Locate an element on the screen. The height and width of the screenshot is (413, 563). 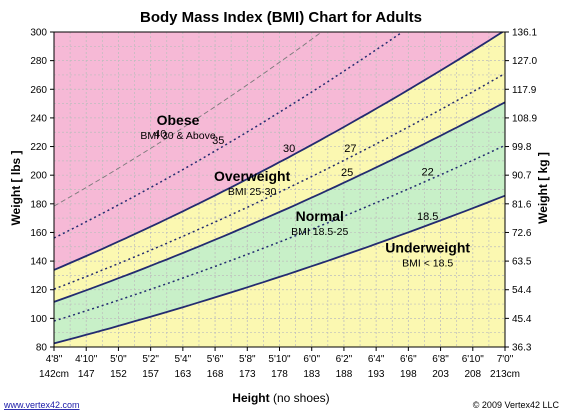
y-tick-label-lbs: 140 is located at coordinates (38, 262).